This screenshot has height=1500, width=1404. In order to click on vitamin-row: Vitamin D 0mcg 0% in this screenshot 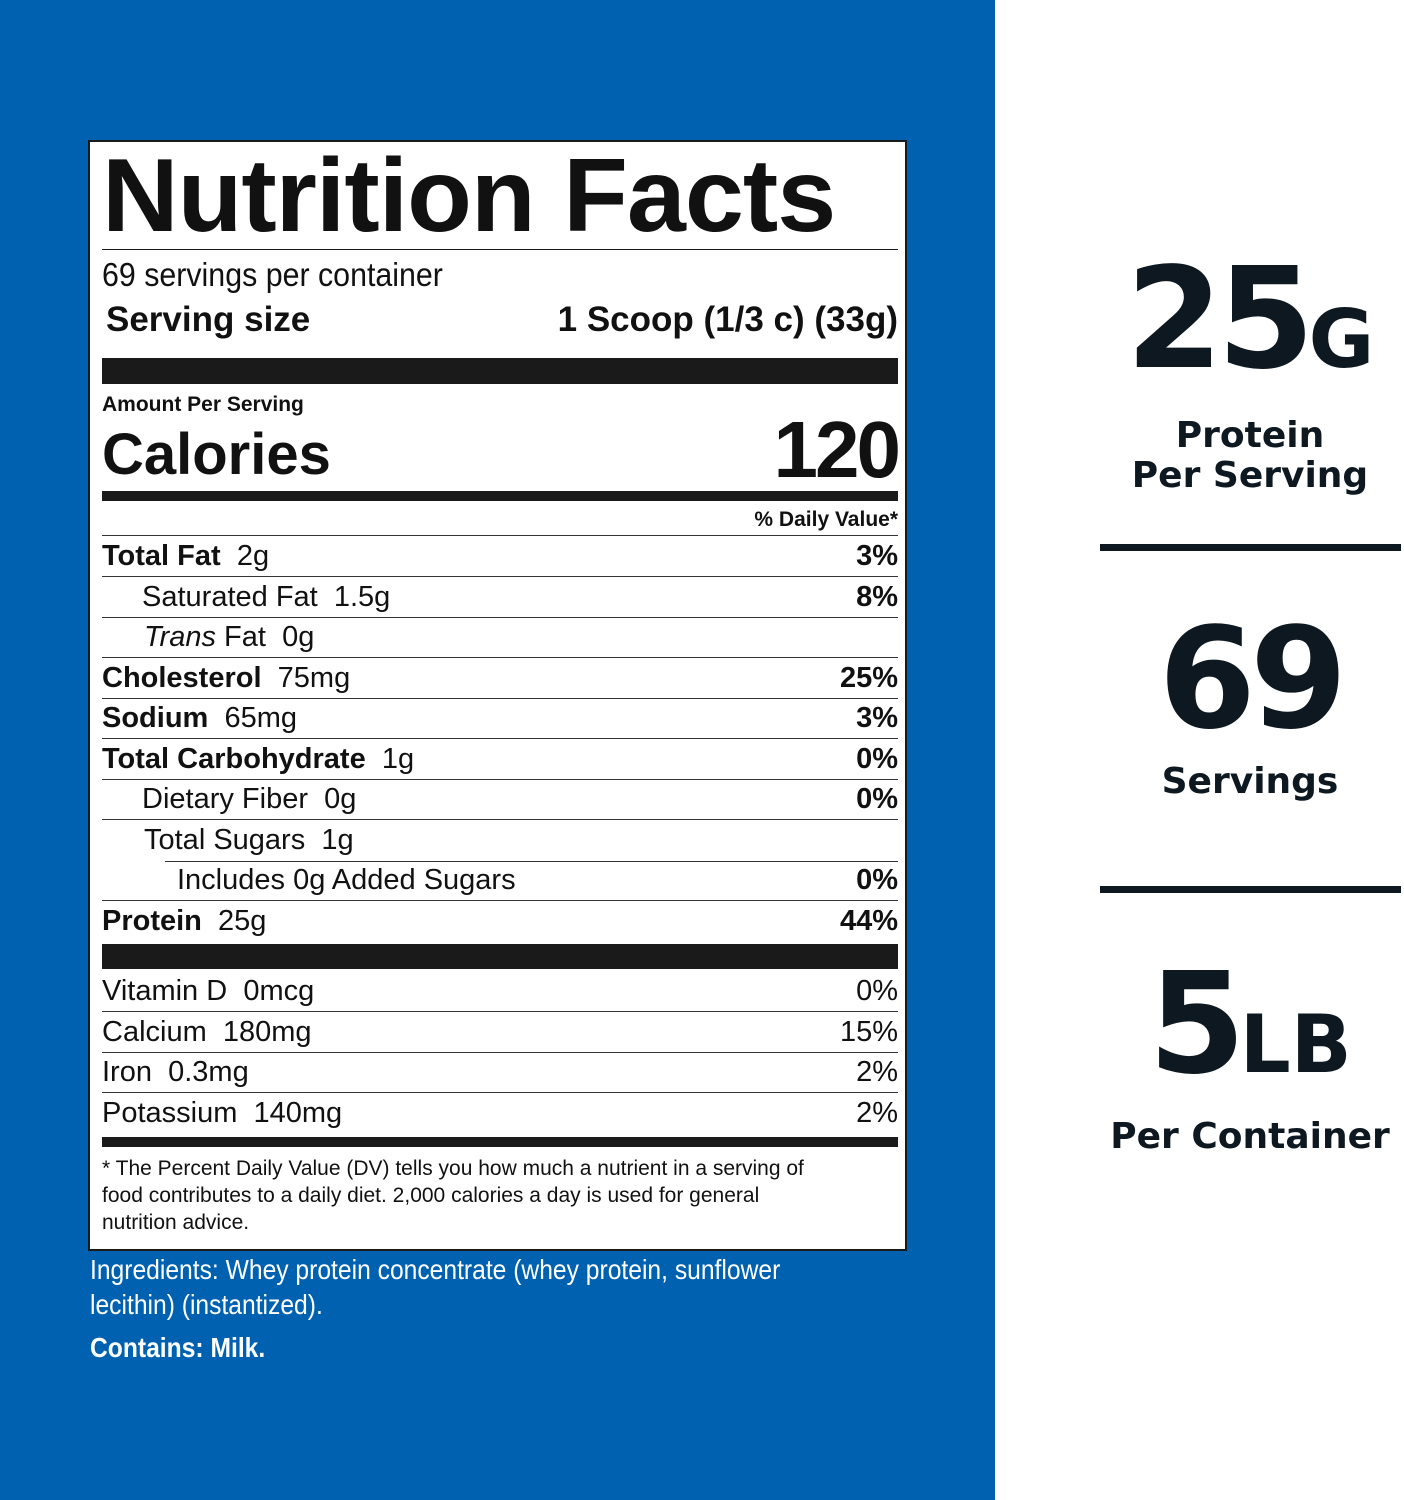, I will do `click(500, 992)`.